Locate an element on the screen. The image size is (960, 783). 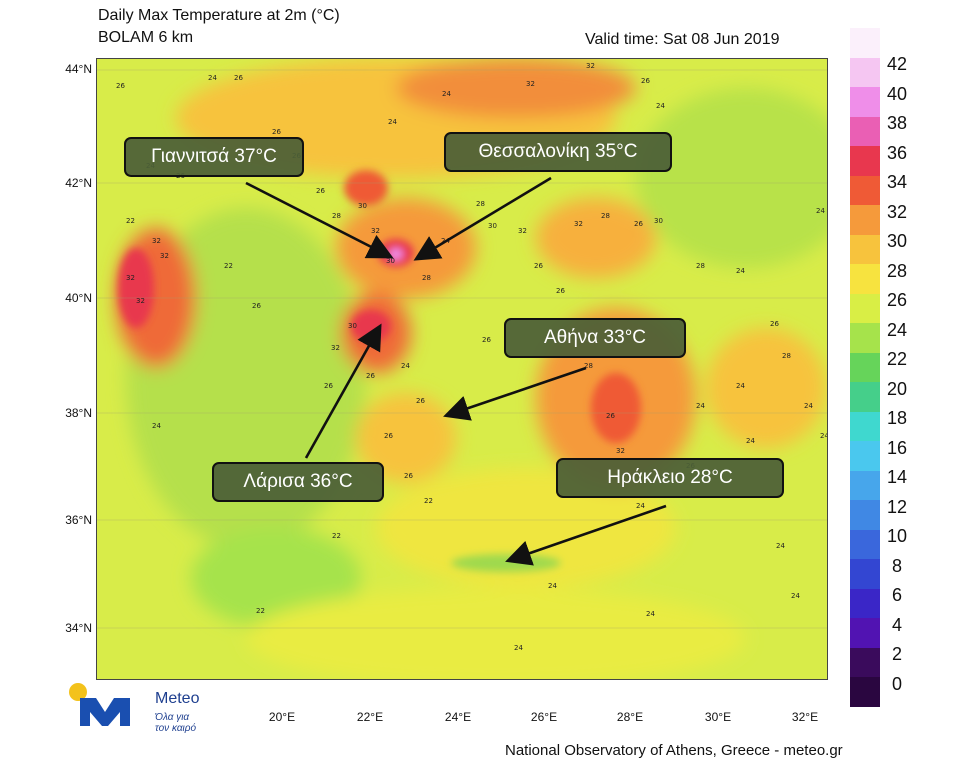
lat-tick: 36°N is located at coordinates (78, 520).